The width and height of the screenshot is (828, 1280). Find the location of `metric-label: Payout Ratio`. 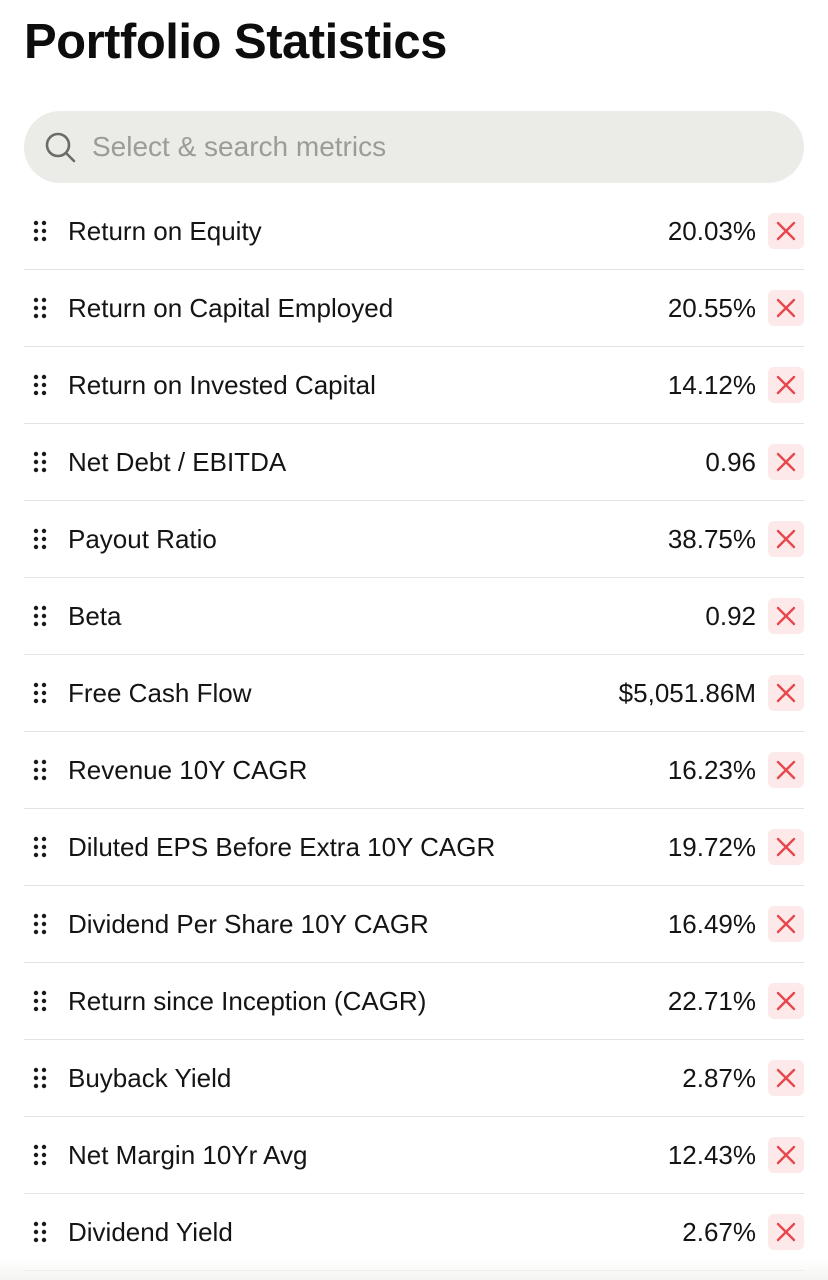

metric-label: Payout Ratio is located at coordinates (142, 538).